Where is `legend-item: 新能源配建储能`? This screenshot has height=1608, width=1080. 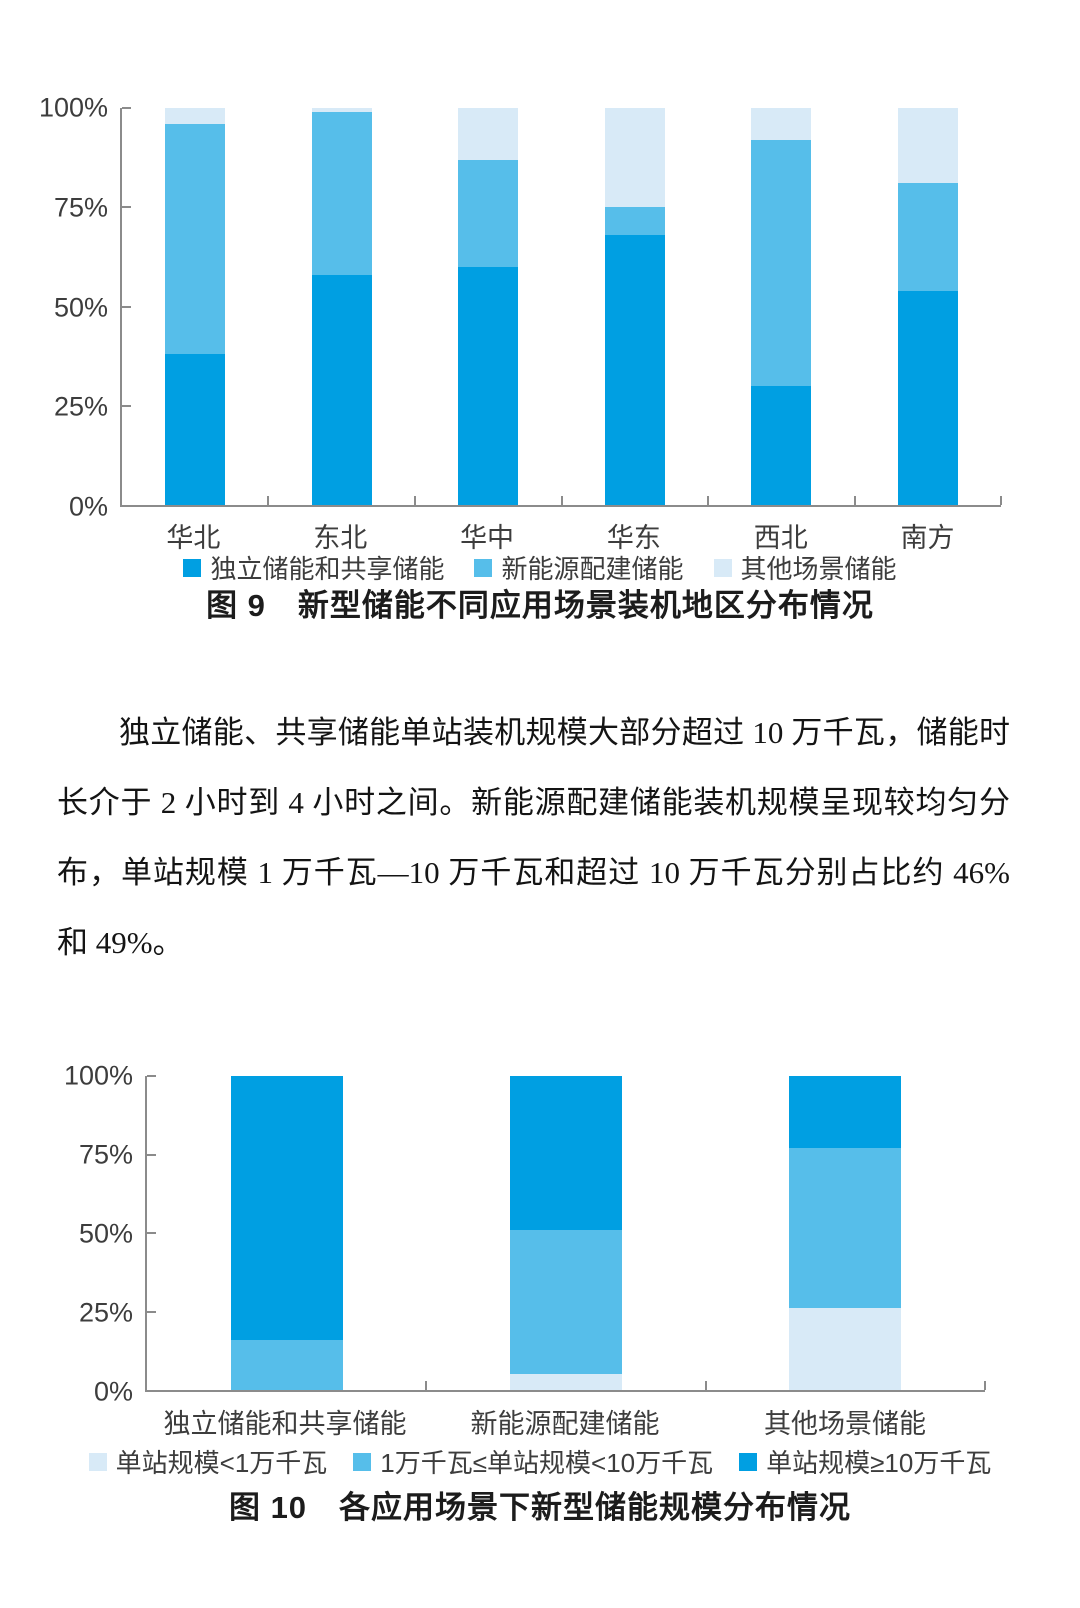 legend-item: 新能源配建储能 is located at coordinates (579, 567).